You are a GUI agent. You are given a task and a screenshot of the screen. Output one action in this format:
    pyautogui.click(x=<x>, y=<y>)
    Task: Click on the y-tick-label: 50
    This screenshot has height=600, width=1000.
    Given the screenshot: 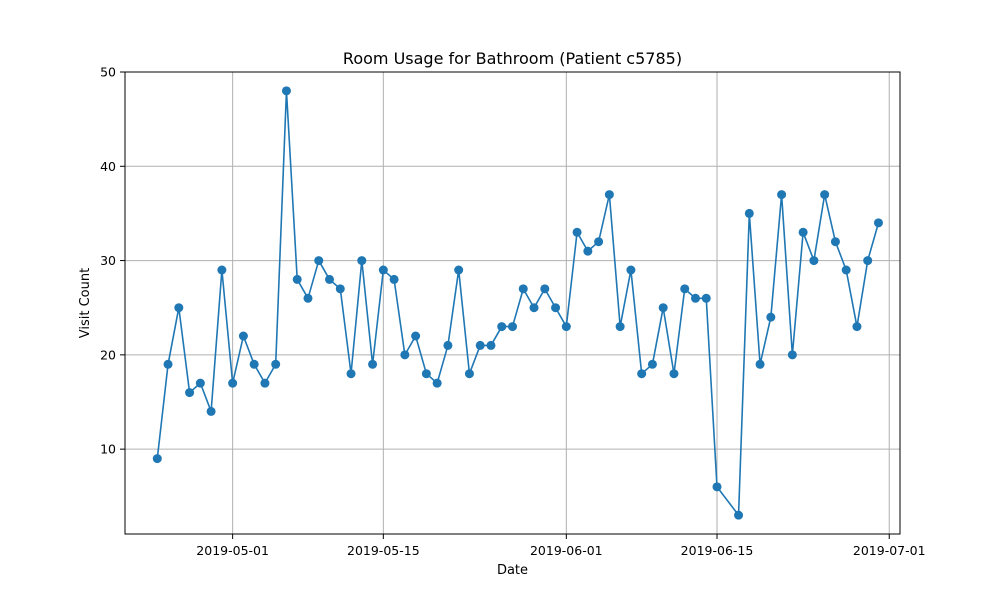 What is the action you would take?
    pyautogui.click(x=108, y=72)
    